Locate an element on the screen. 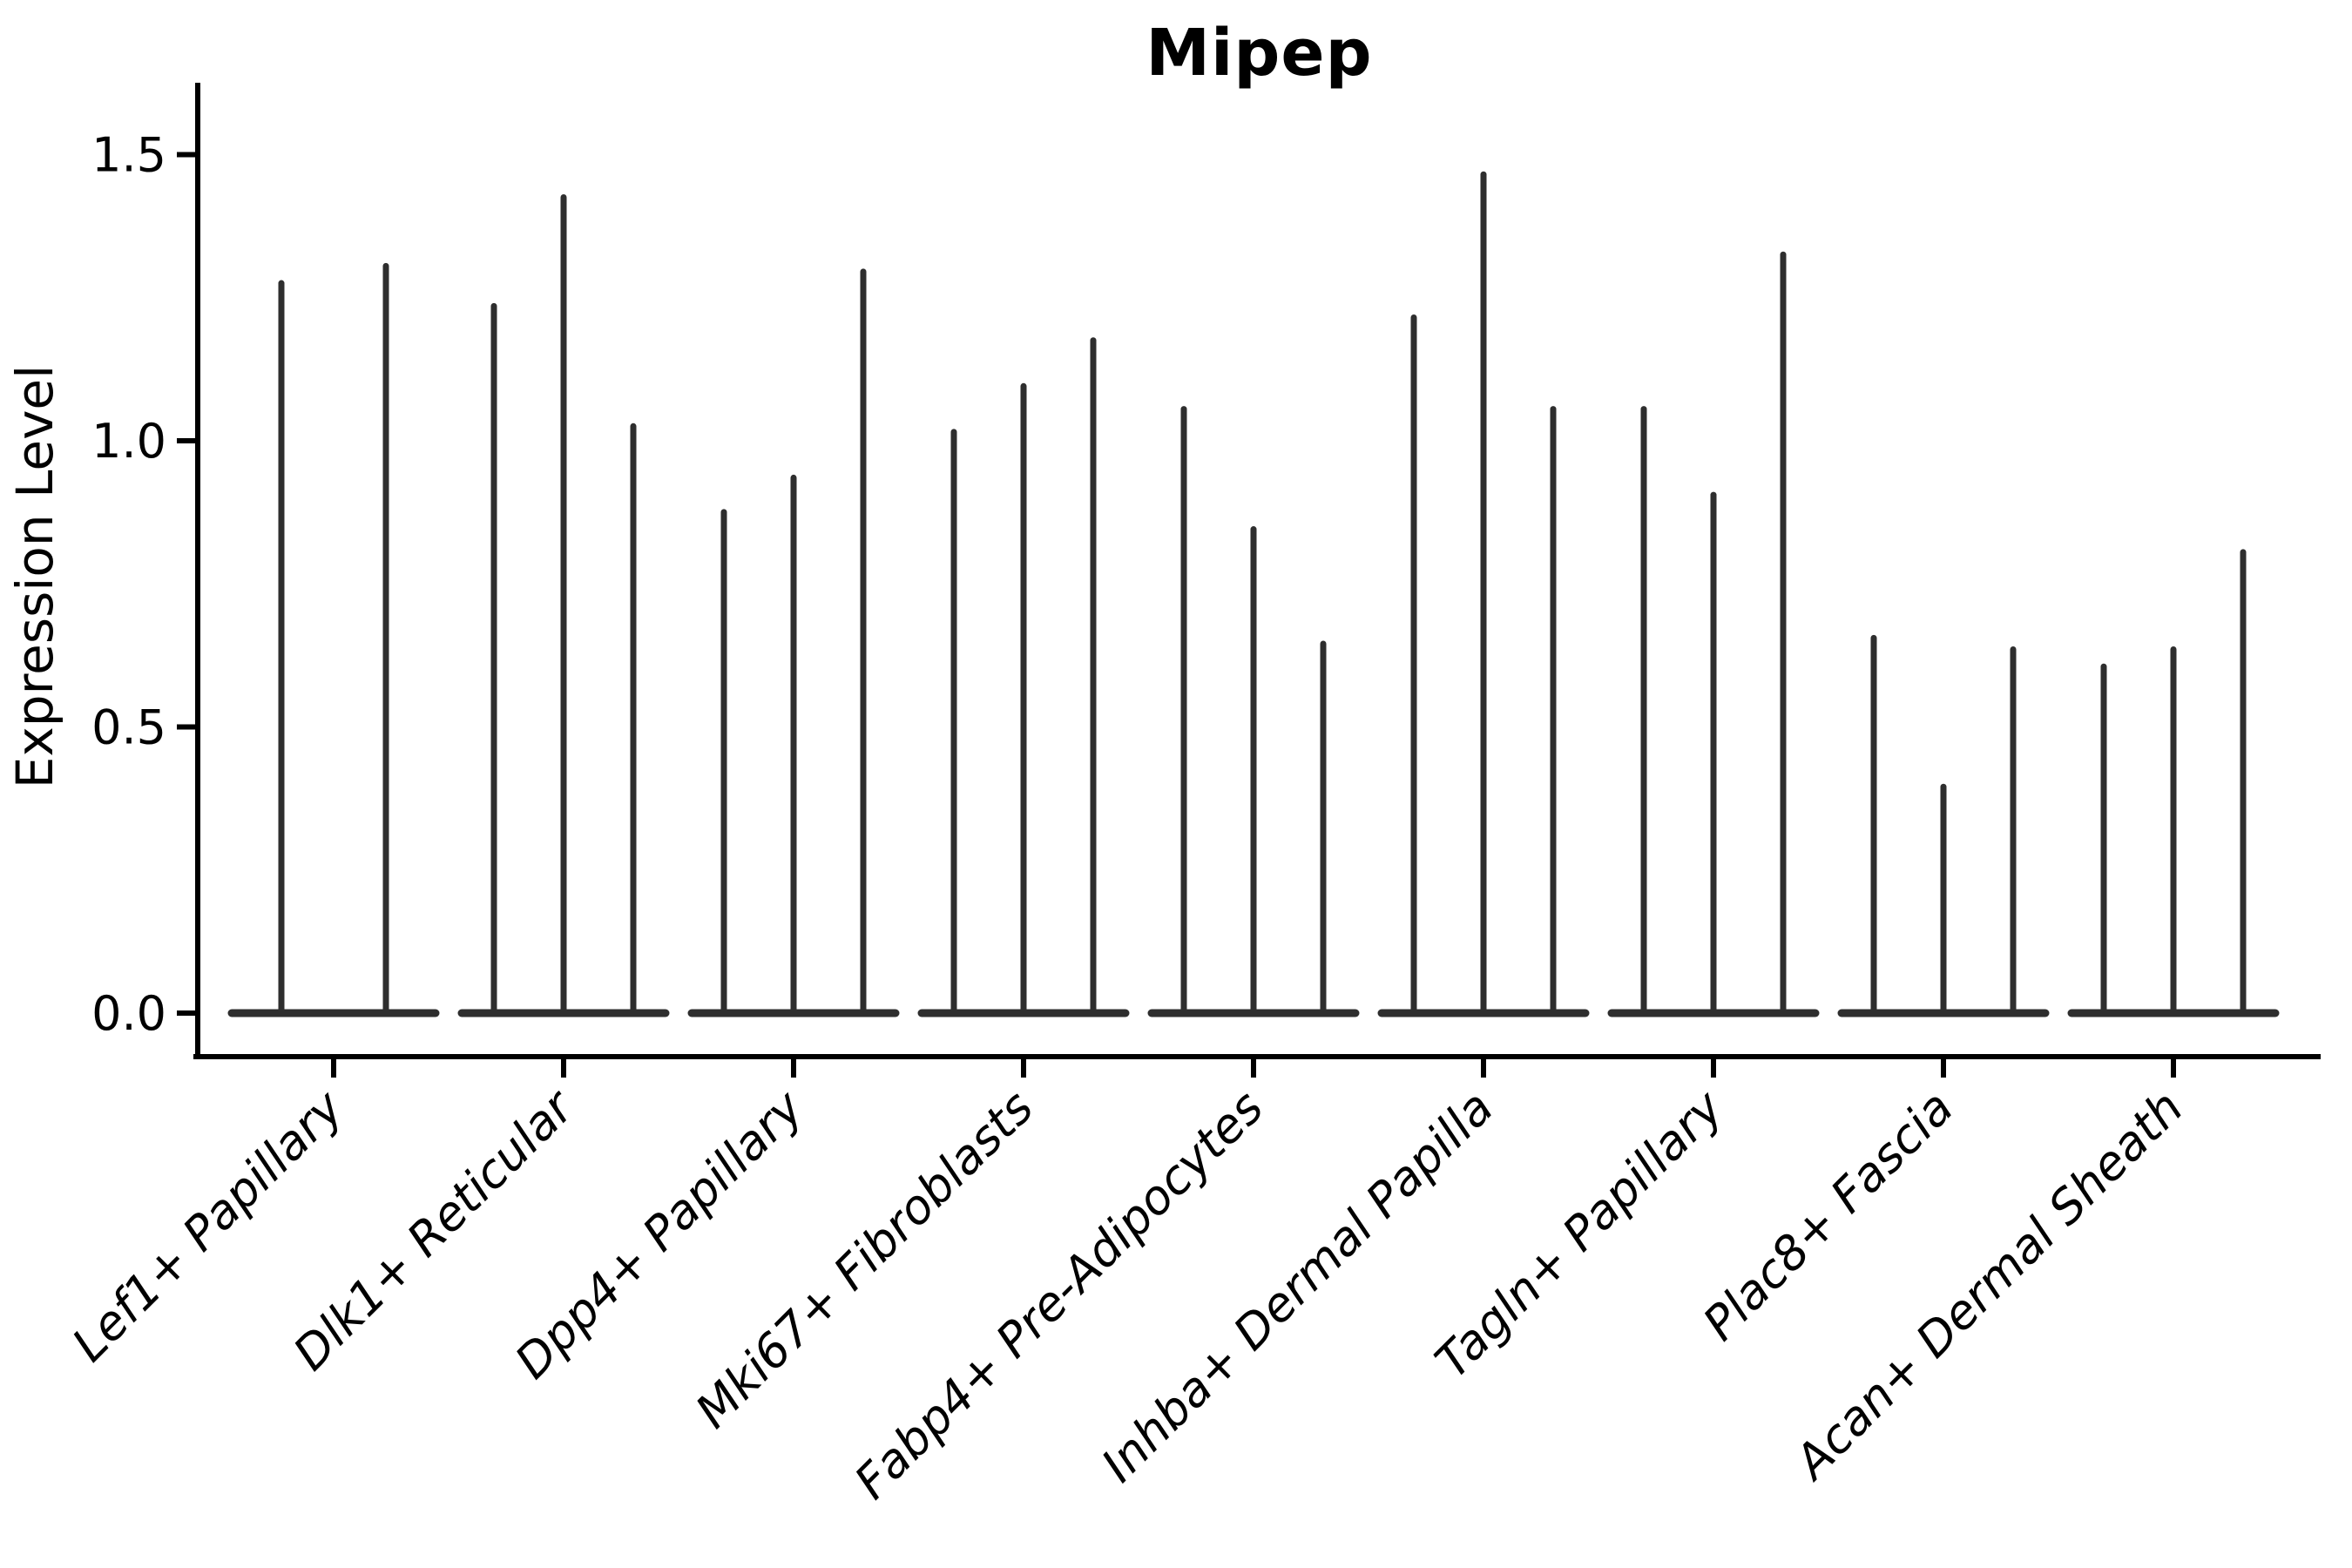 The width and height of the screenshot is (2352, 1568). y-tick-label: 1.0 is located at coordinates (129, 442).